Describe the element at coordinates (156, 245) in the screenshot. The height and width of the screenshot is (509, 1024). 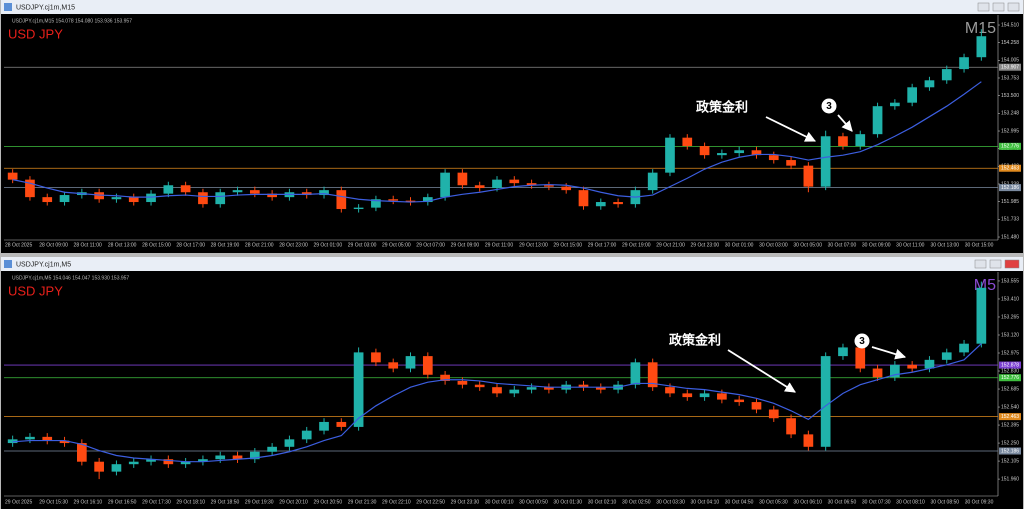
I see `x-tick-label: 28 Oct 15:00` at that location.